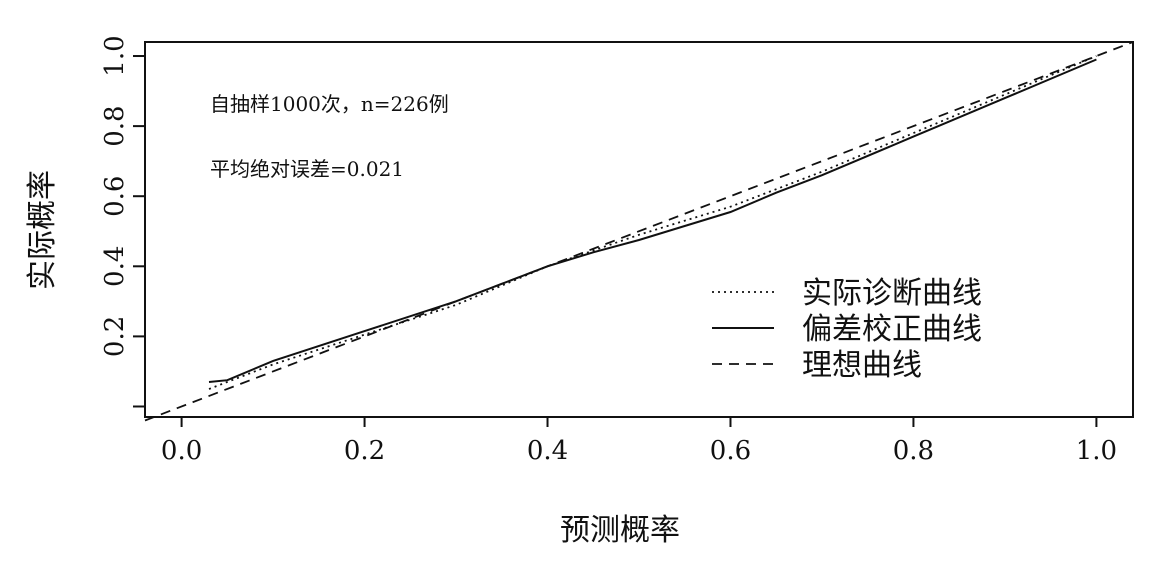  What do you see at coordinates (892, 329) in the screenshot?
I see `legend-label-2: 偏差校正曲线` at bounding box center [892, 329].